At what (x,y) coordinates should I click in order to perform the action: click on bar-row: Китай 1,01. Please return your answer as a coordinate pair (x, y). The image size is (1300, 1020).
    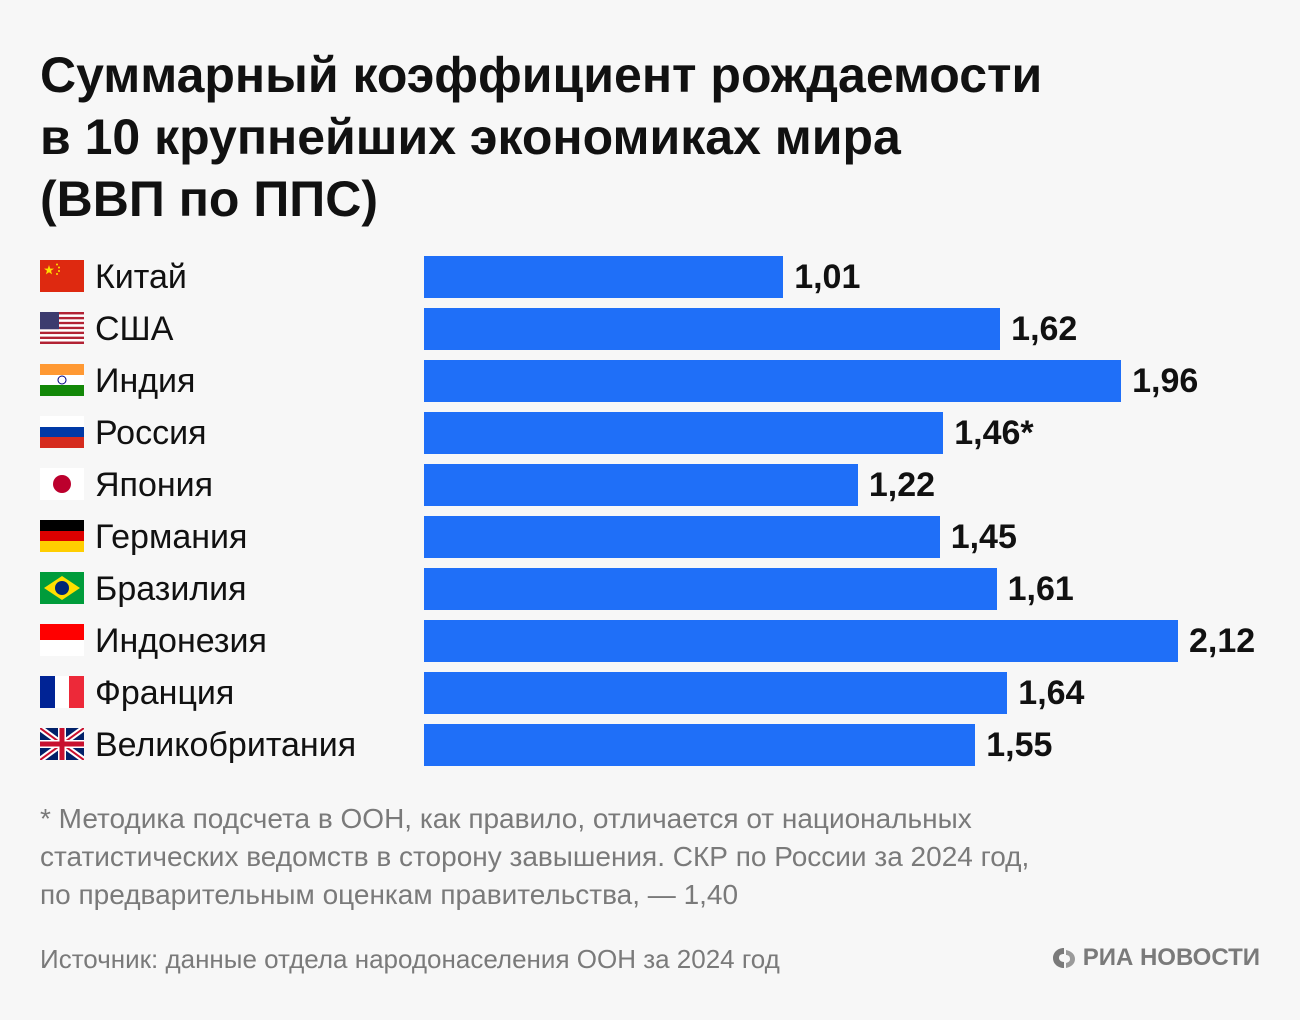
    Looking at the image, I should click on (650, 277).